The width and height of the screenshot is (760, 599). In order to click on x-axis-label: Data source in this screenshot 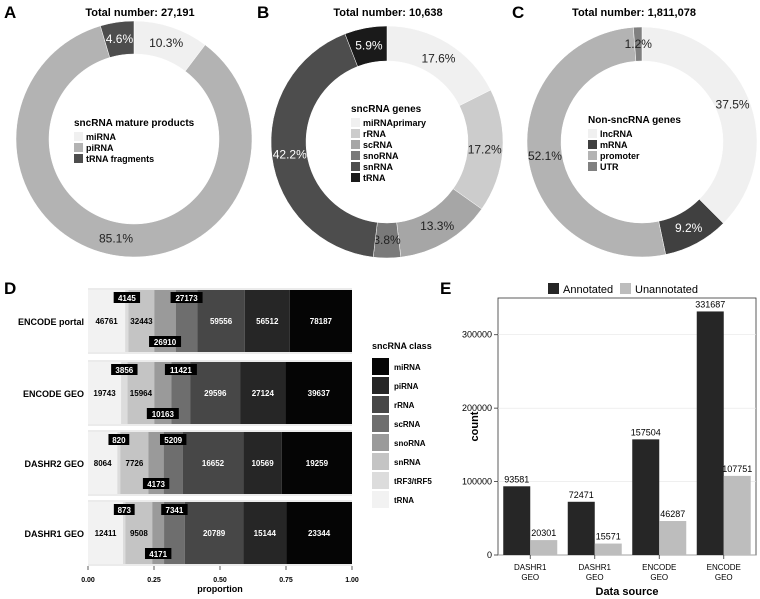, I will do `click(627, 592)`.